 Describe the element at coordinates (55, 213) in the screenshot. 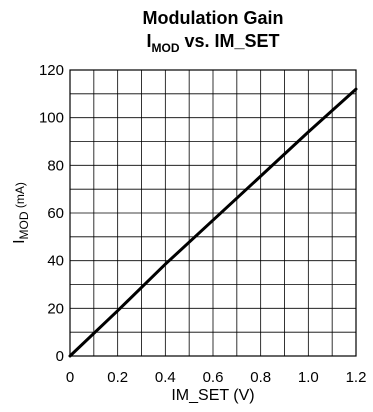

I see `y-tick-label: 60` at that location.